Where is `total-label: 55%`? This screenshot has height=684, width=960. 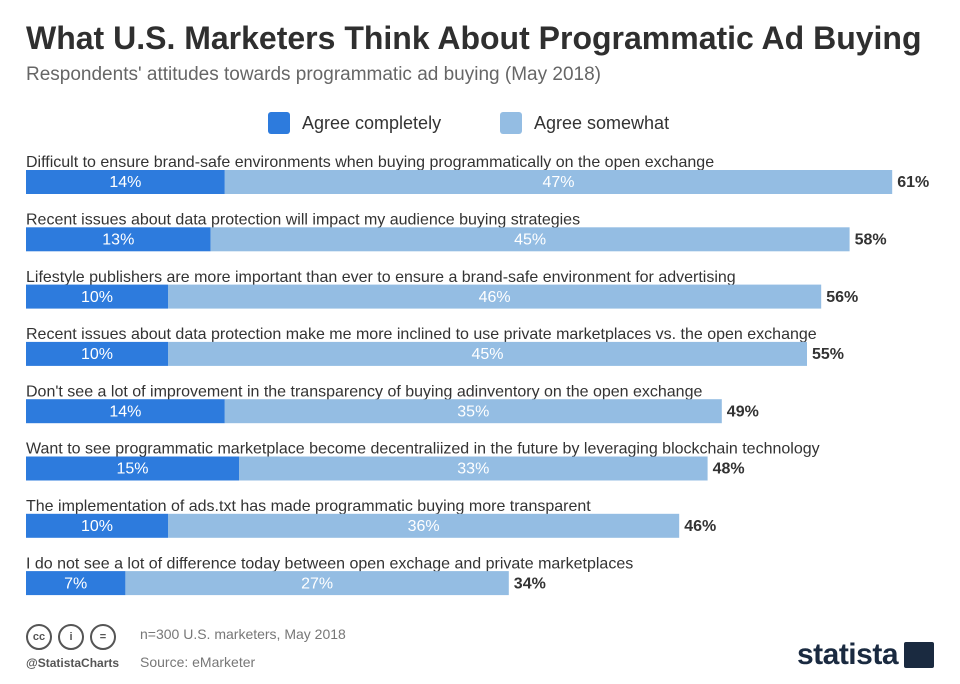
total-label: 55% is located at coordinates (828, 354).